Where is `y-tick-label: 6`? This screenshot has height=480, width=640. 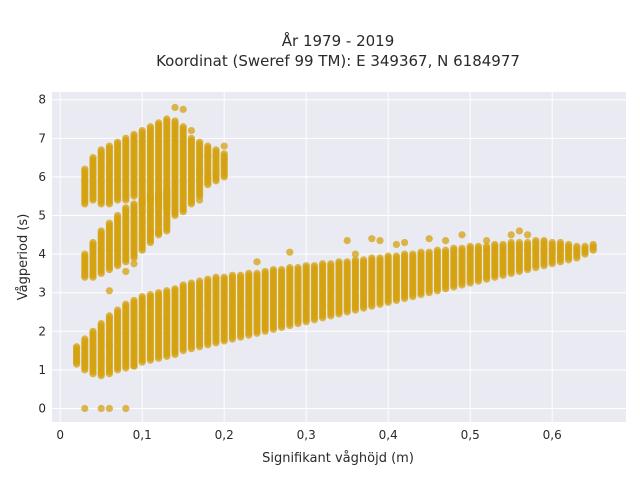 y-tick-label: 6 is located at coordinates (42, 177).